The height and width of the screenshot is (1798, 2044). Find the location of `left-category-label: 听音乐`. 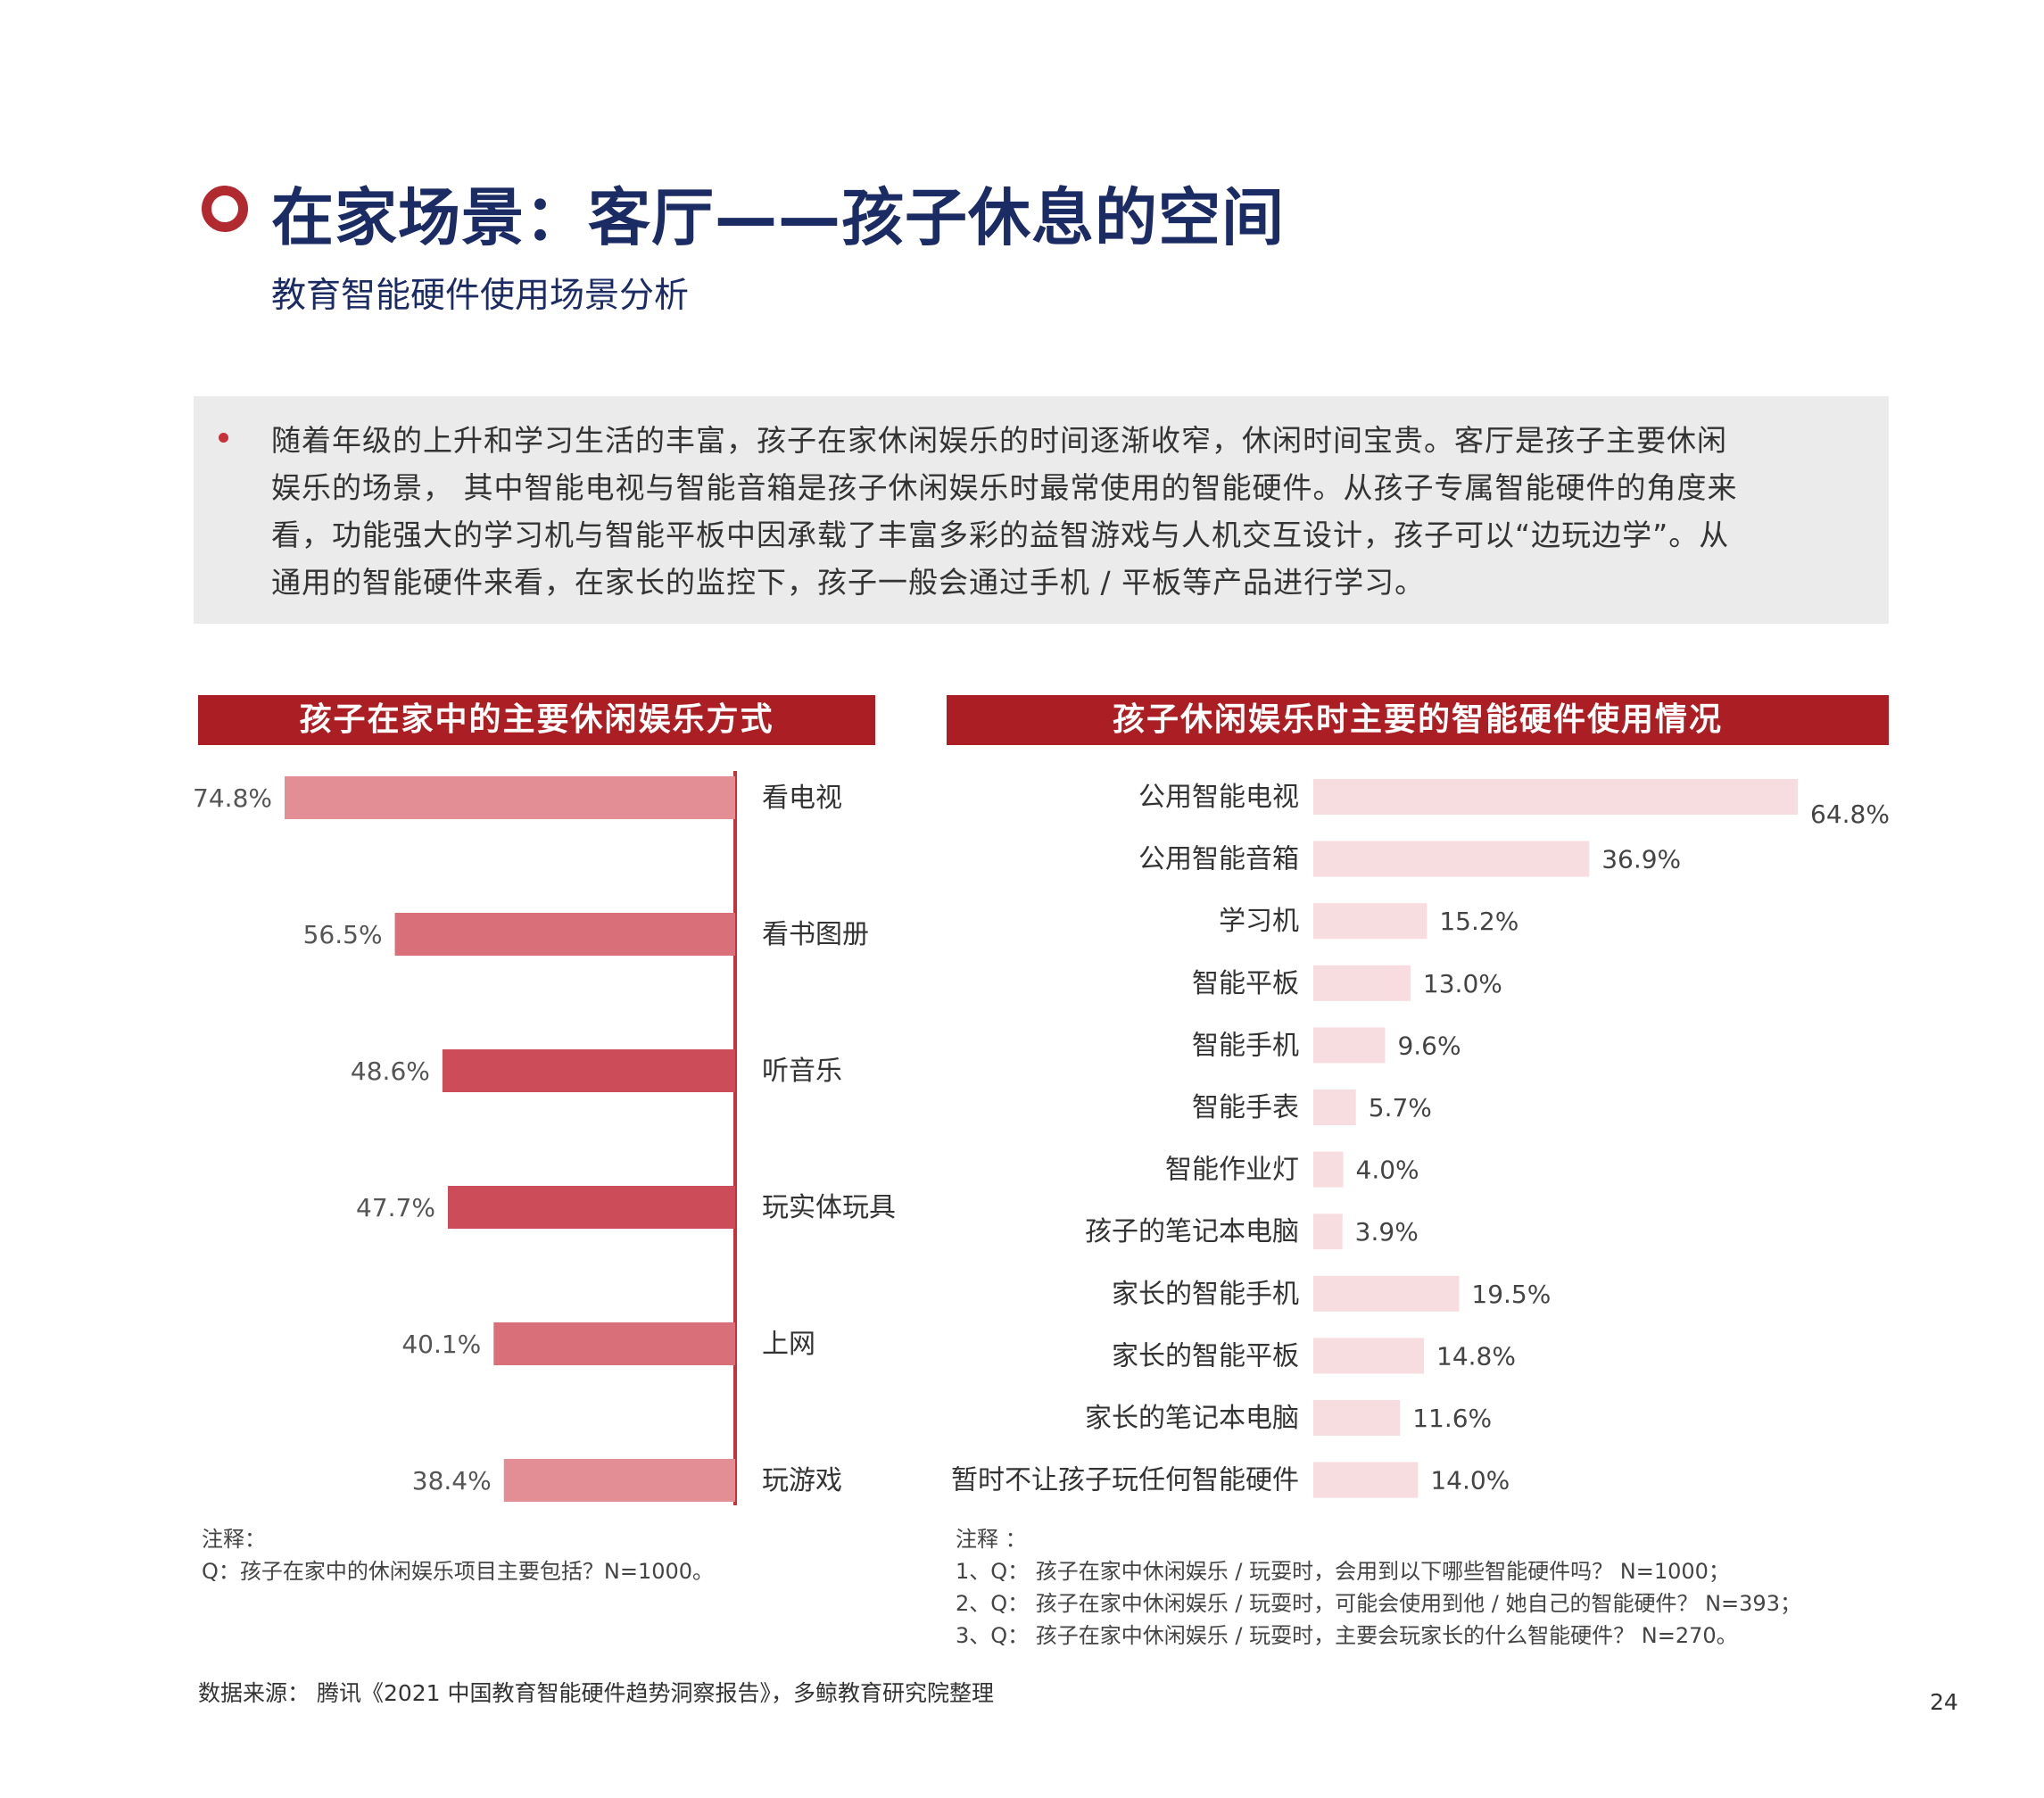

left-category-label: 听音乐 is located at coordinates (802, 1071).